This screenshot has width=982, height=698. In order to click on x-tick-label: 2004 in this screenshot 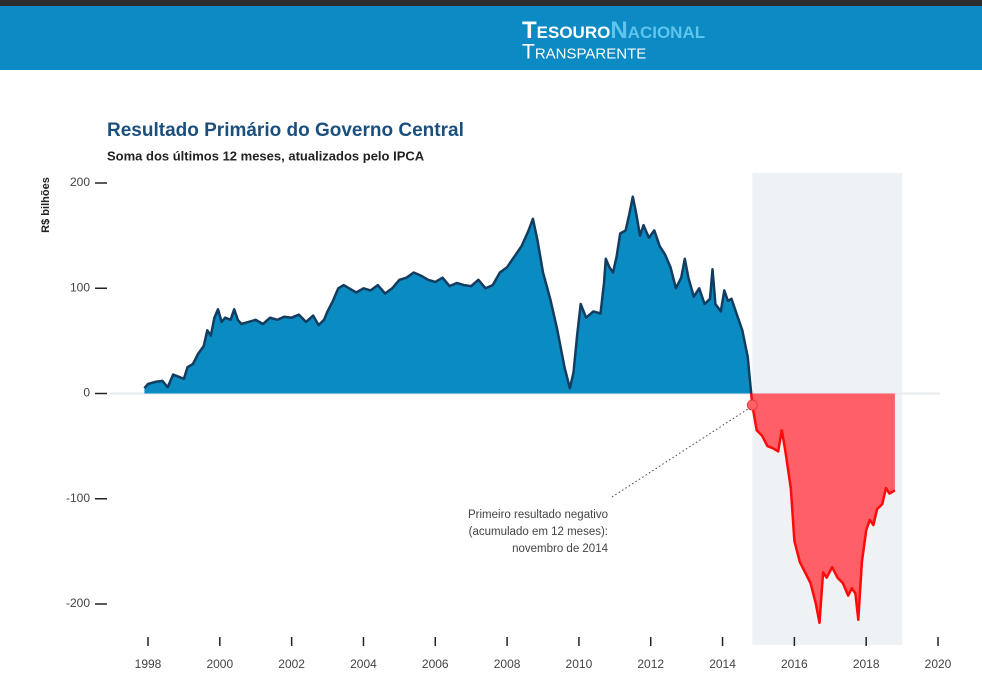, I will do `click(363, 664)`.